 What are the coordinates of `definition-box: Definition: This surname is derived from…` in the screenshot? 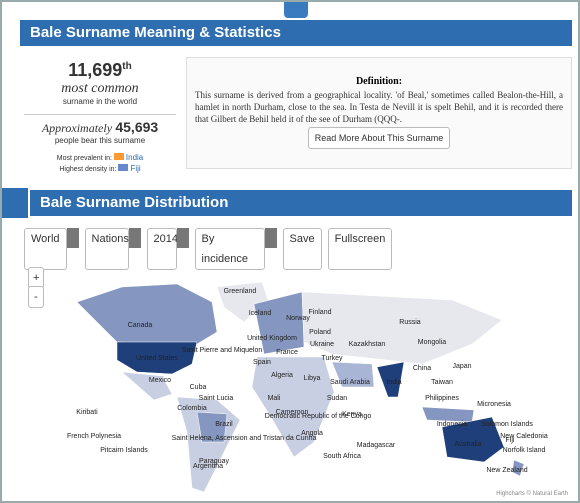 It's located at (379, 113).